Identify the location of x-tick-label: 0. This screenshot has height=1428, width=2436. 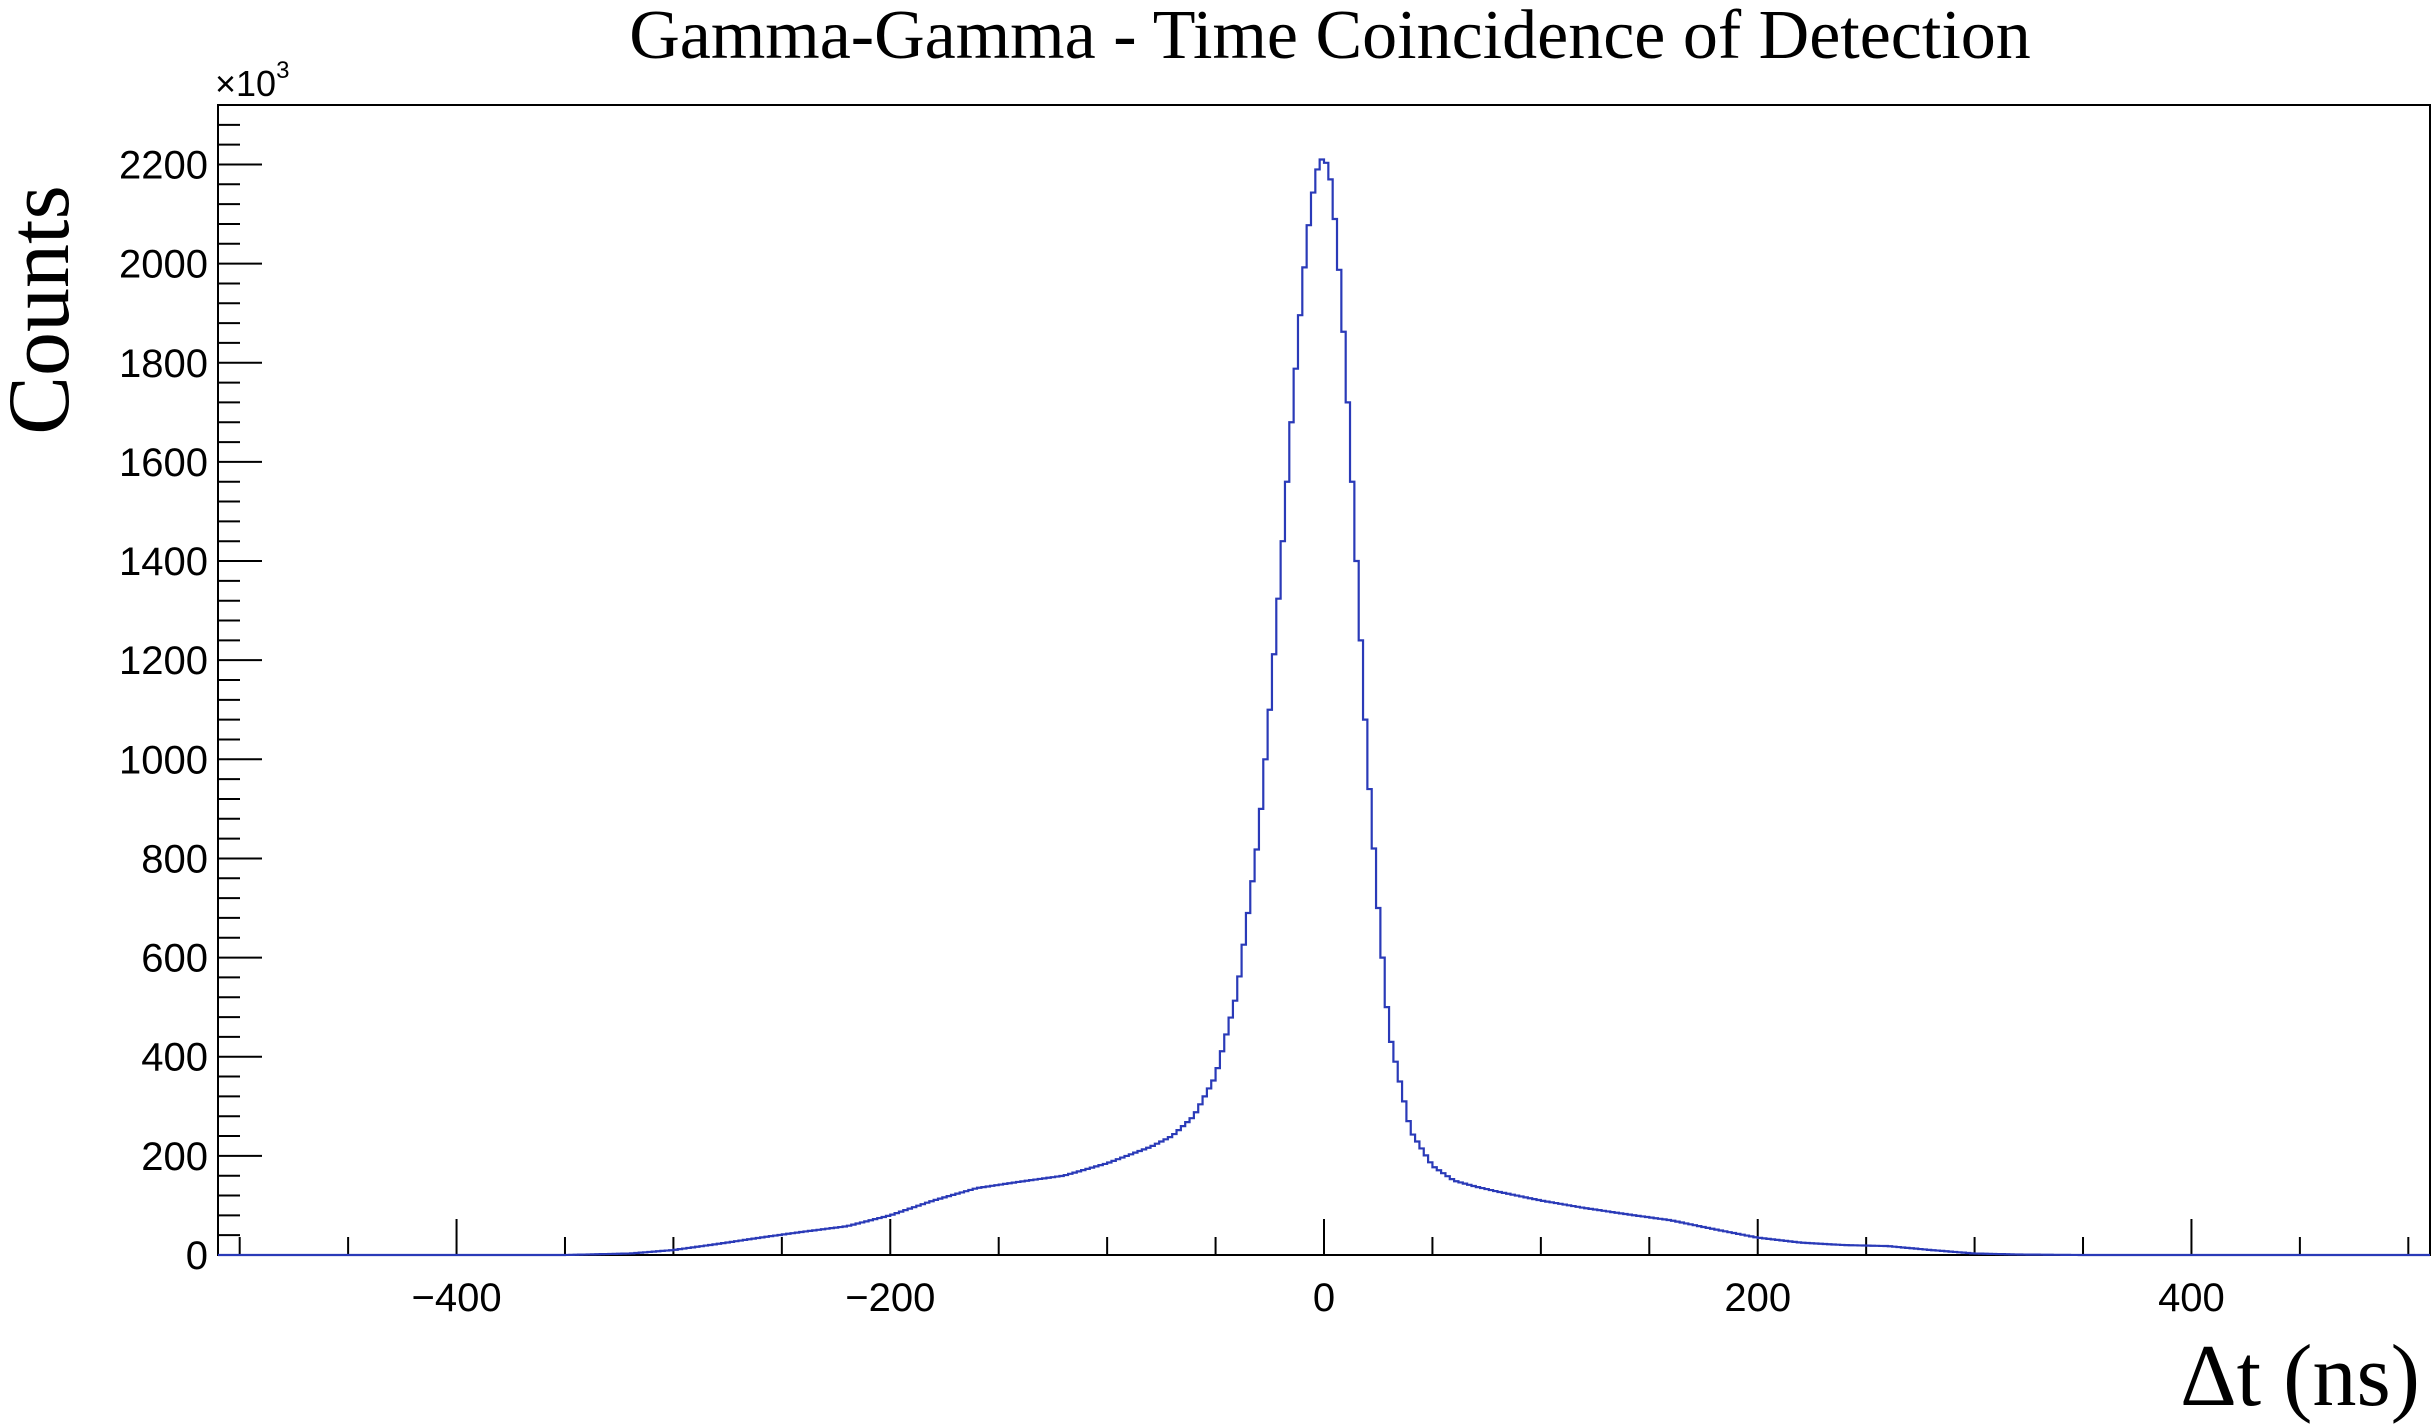
(1324, 1298).